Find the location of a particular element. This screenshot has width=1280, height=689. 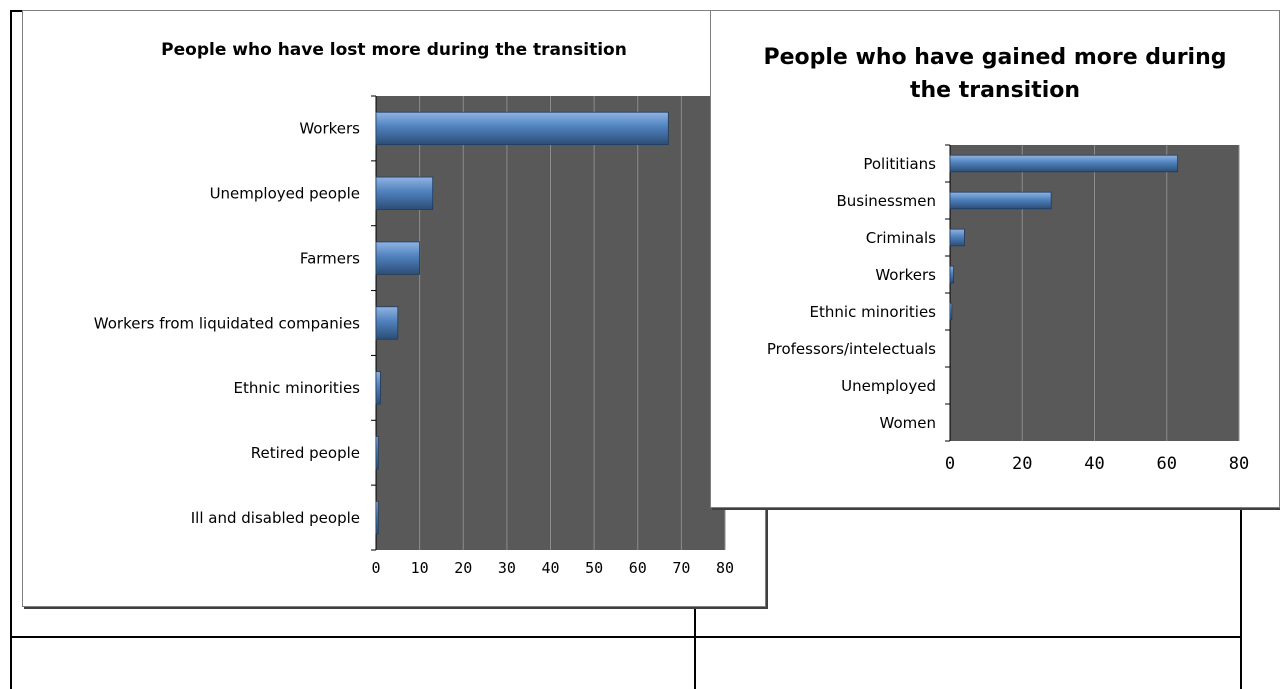

table-border-left is located at coordinates (11, 349).